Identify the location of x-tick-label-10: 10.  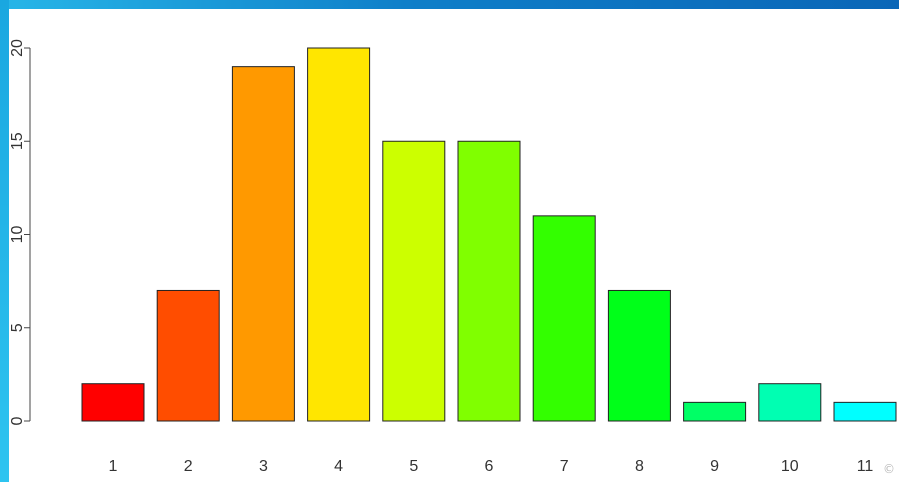
(790, 466).